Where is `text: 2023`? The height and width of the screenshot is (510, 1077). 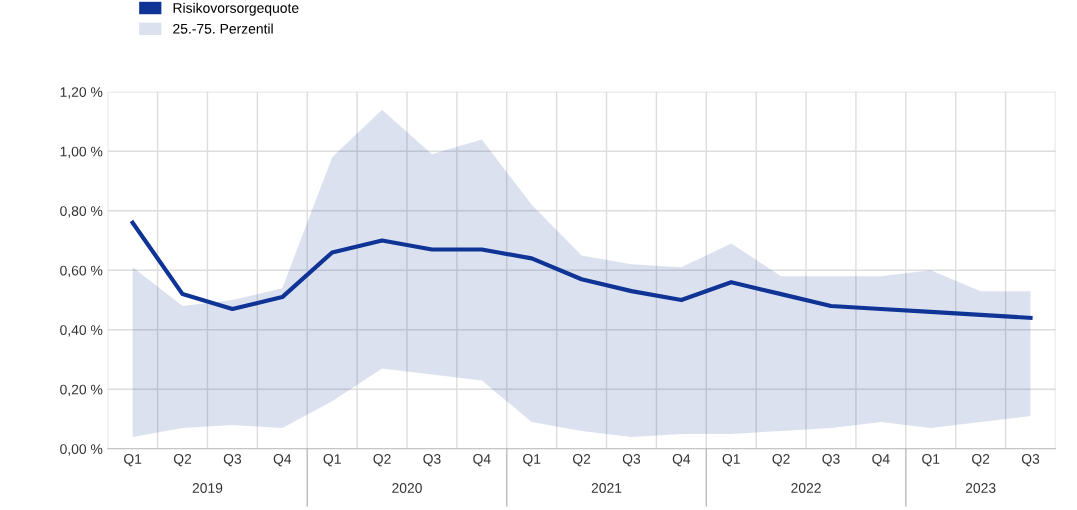
text: 2023 is located at coordinates (980, 488).